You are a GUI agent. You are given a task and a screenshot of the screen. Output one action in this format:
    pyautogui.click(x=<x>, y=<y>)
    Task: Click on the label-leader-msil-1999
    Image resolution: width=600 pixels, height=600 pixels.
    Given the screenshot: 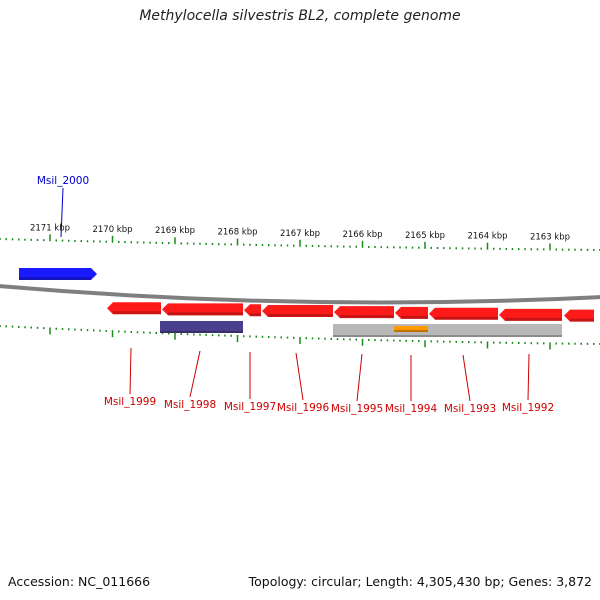 What is the action you would take?
    pyautogui.click(x=130, y=371)
    